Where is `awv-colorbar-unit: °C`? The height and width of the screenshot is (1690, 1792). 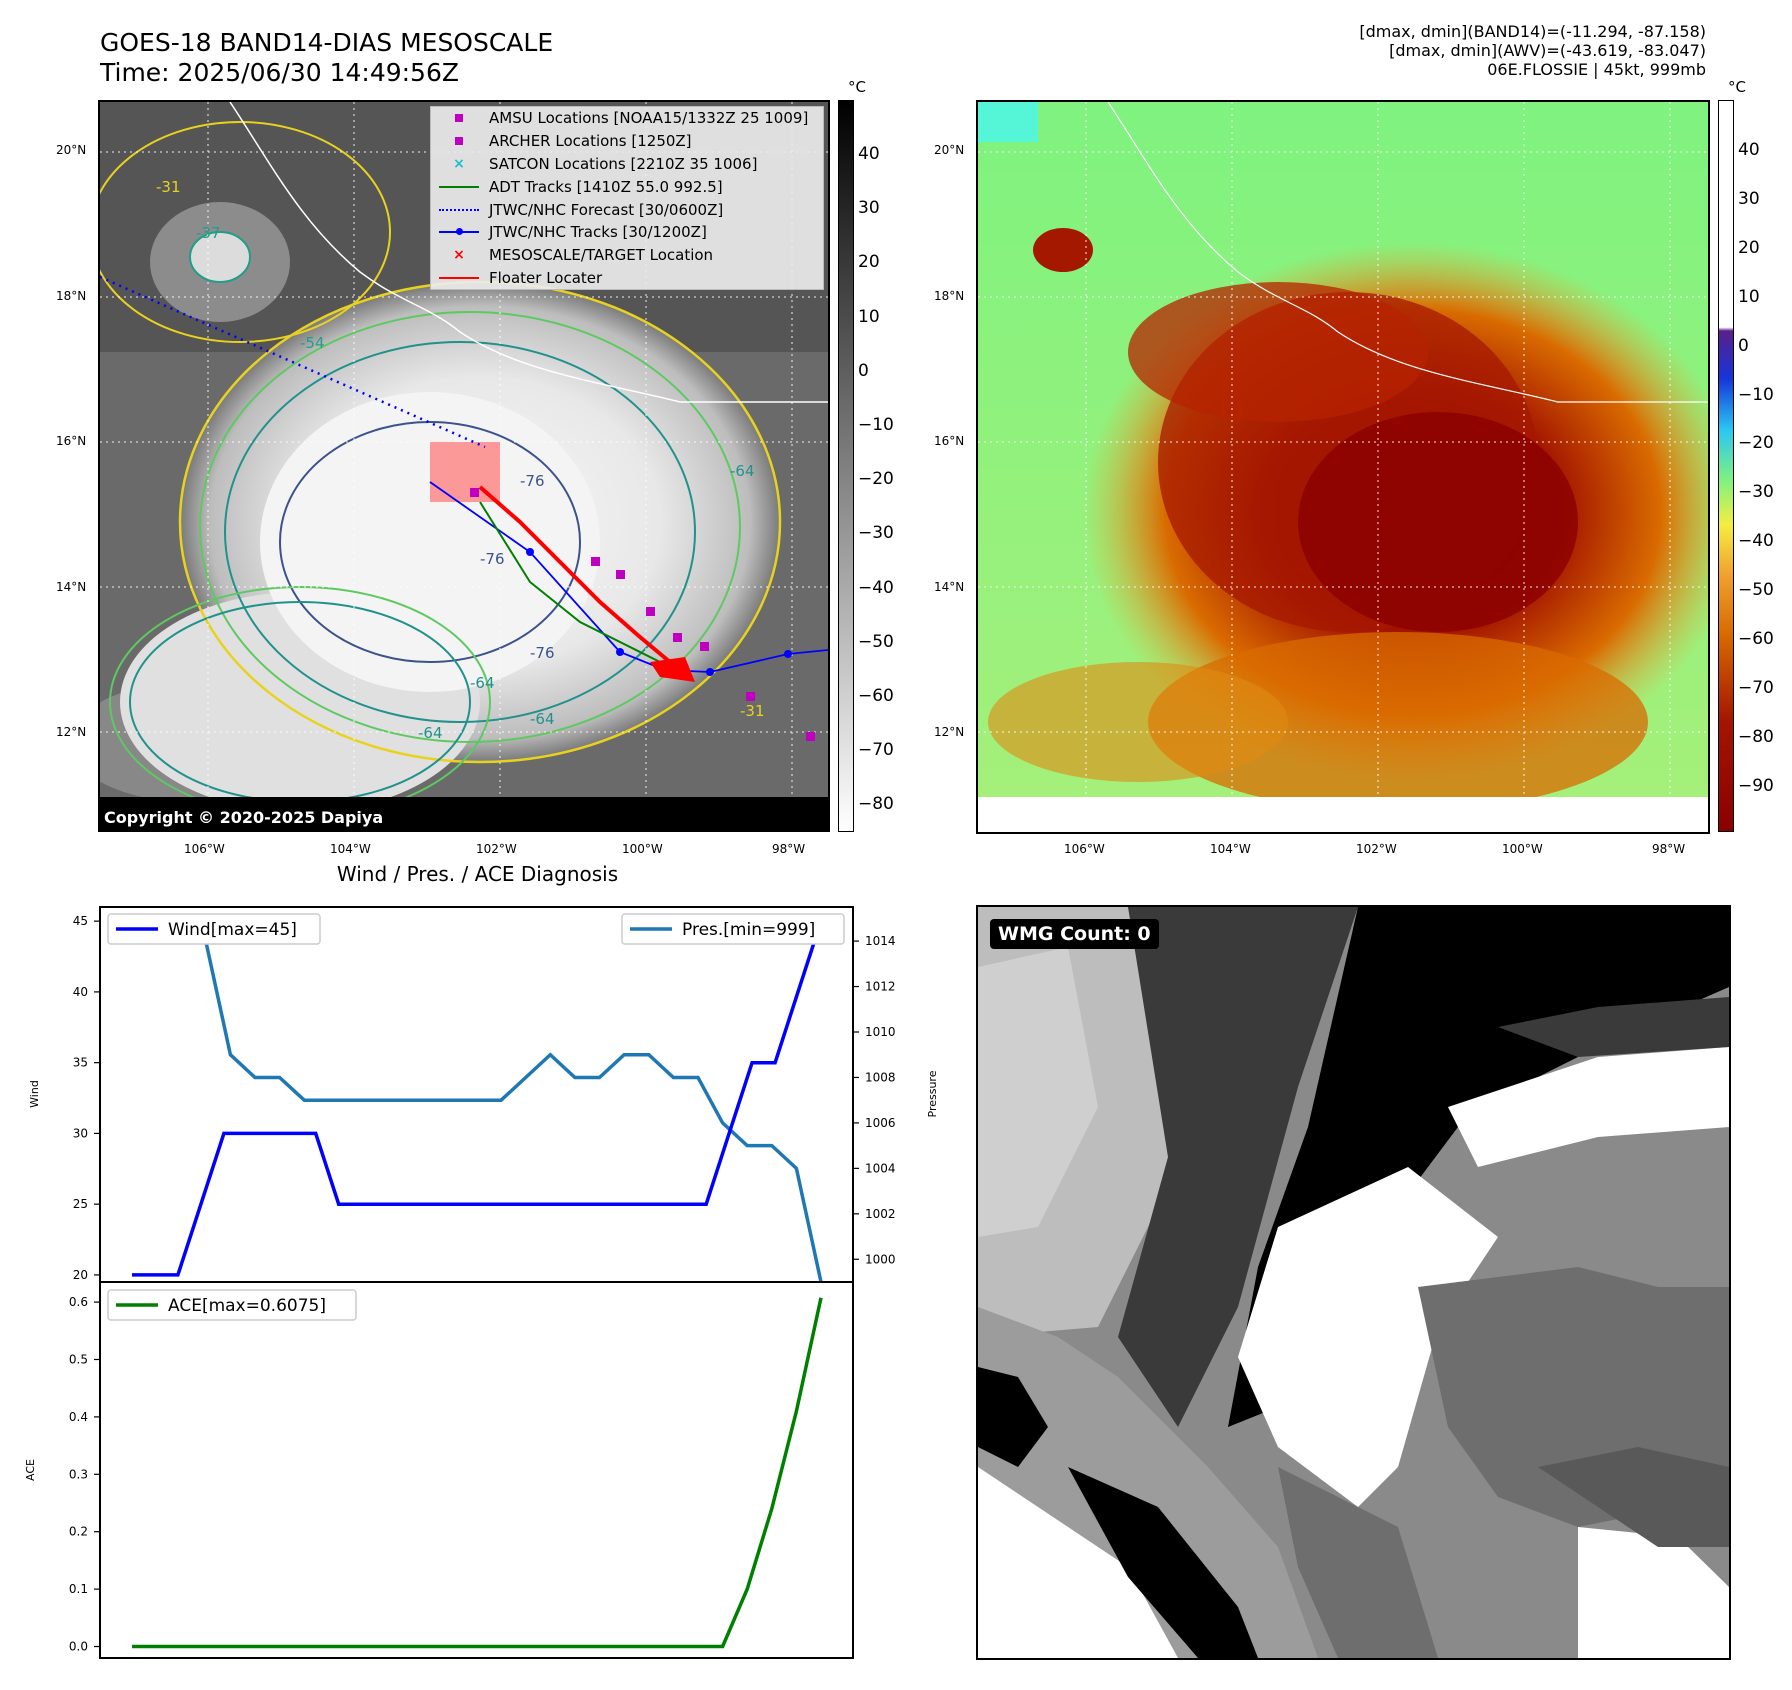
awv-colorbar-unit: °C is located at coordinates (1737, 87).